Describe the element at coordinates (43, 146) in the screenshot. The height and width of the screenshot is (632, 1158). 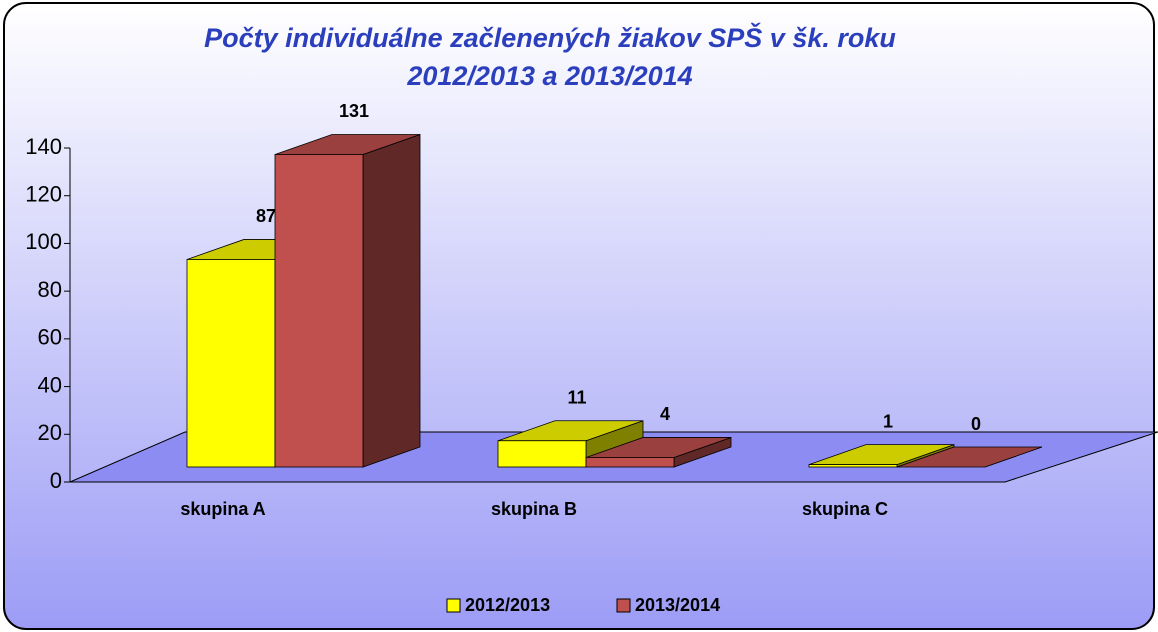
I see `y-tick-label: 140` at that location.